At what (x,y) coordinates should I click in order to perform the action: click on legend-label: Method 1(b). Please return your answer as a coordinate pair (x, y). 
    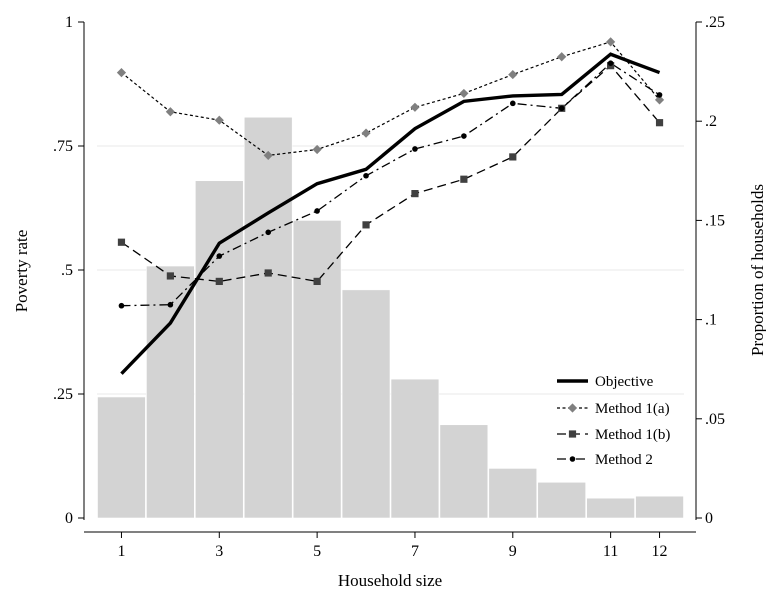
    Looking at the image, I should click on (632, 435).